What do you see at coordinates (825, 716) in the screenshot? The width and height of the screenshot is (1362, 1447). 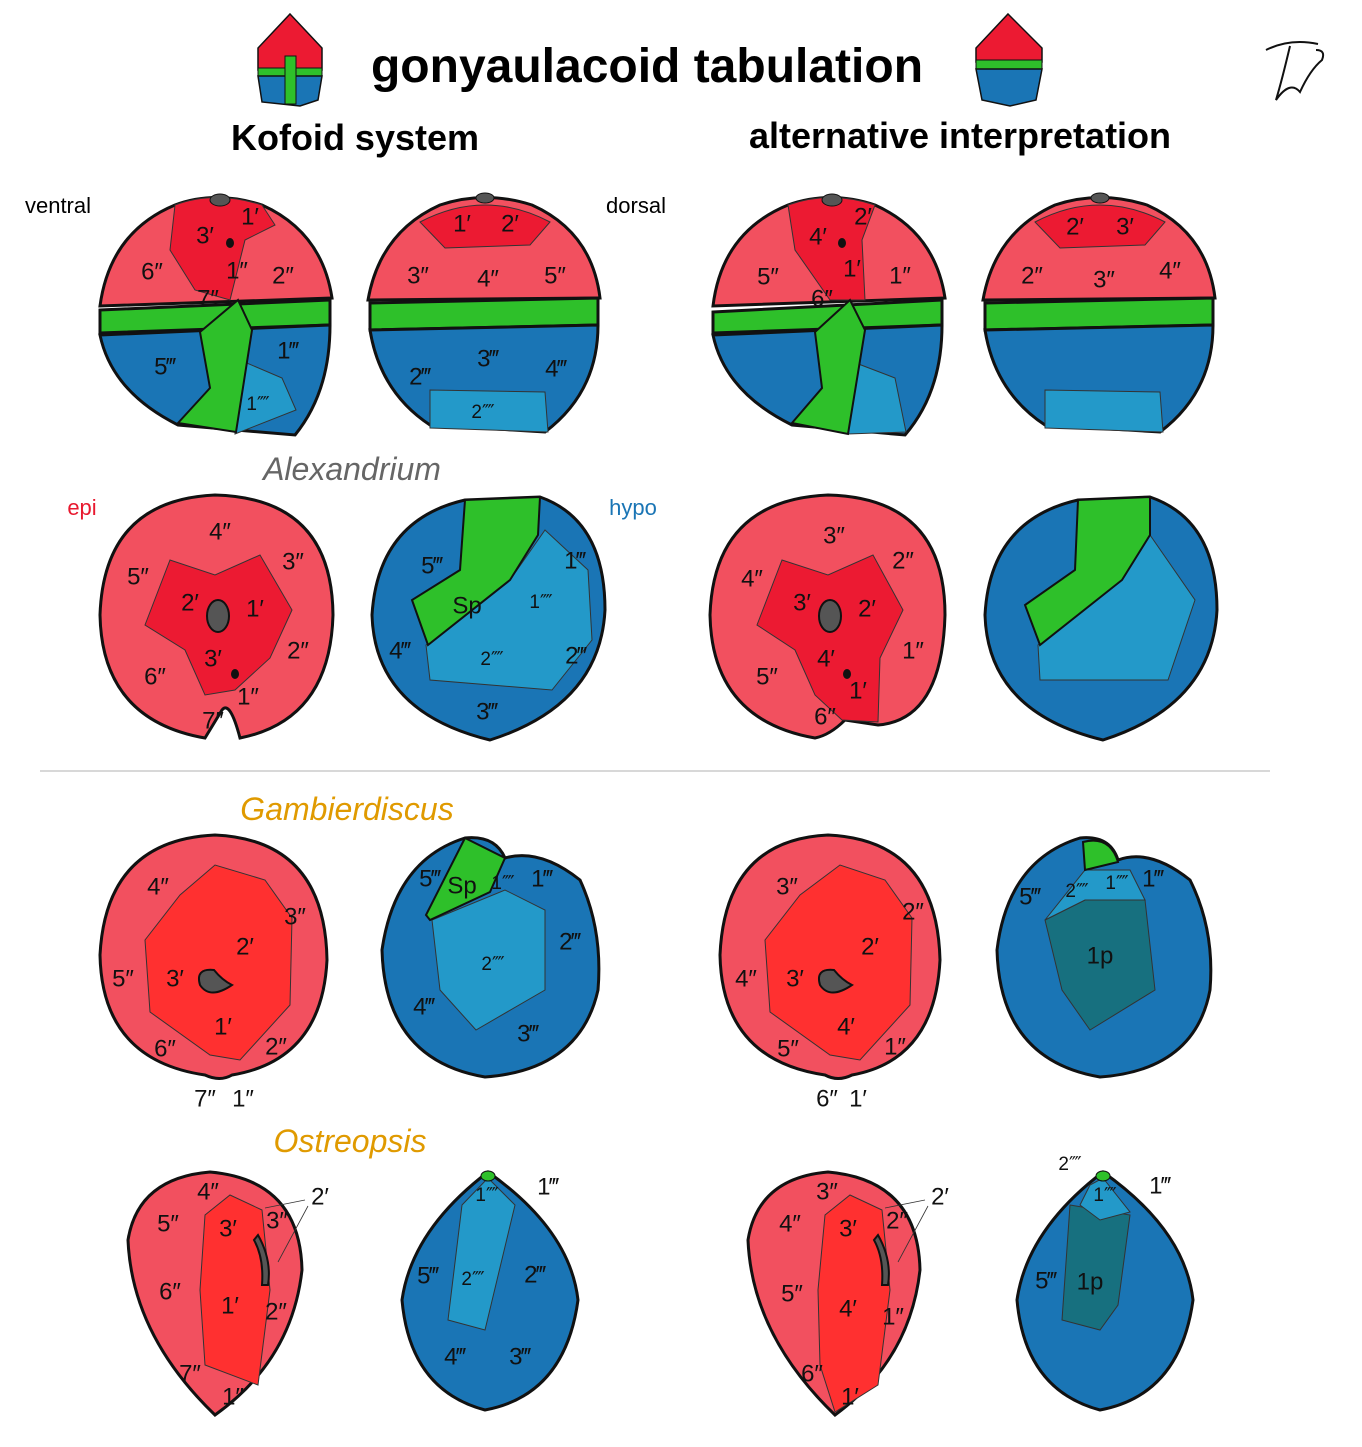 I see `plate-label-alexandrium-alt-epi: 6″` at bounding box center [825, 716].